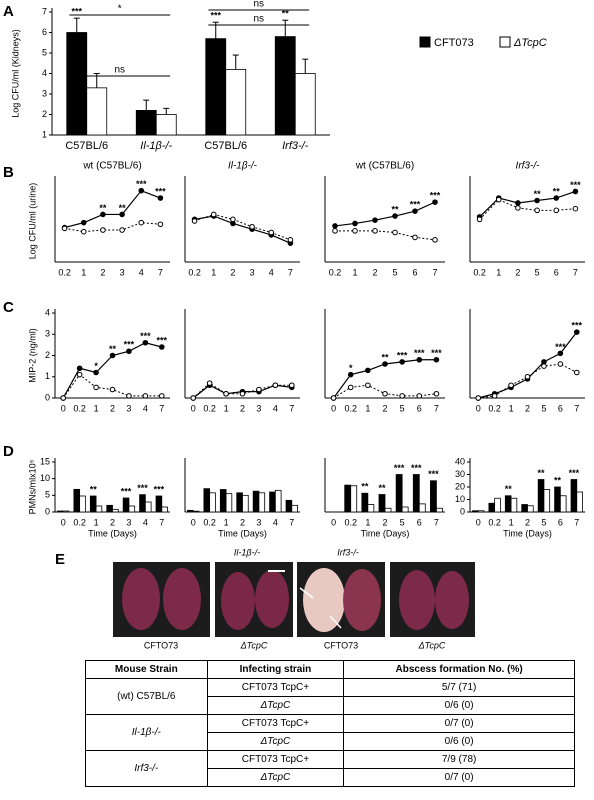  What do you see at coordinates (128, 522) in the screenshot?
I see `x-tick-label: 3` at bounding box center [128, 522].